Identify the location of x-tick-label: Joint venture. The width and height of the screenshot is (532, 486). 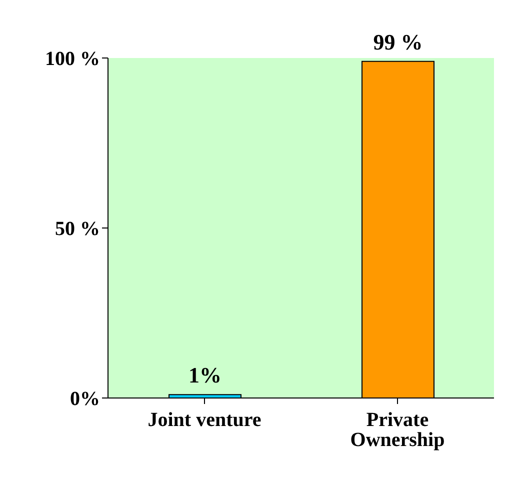
(205, 420).